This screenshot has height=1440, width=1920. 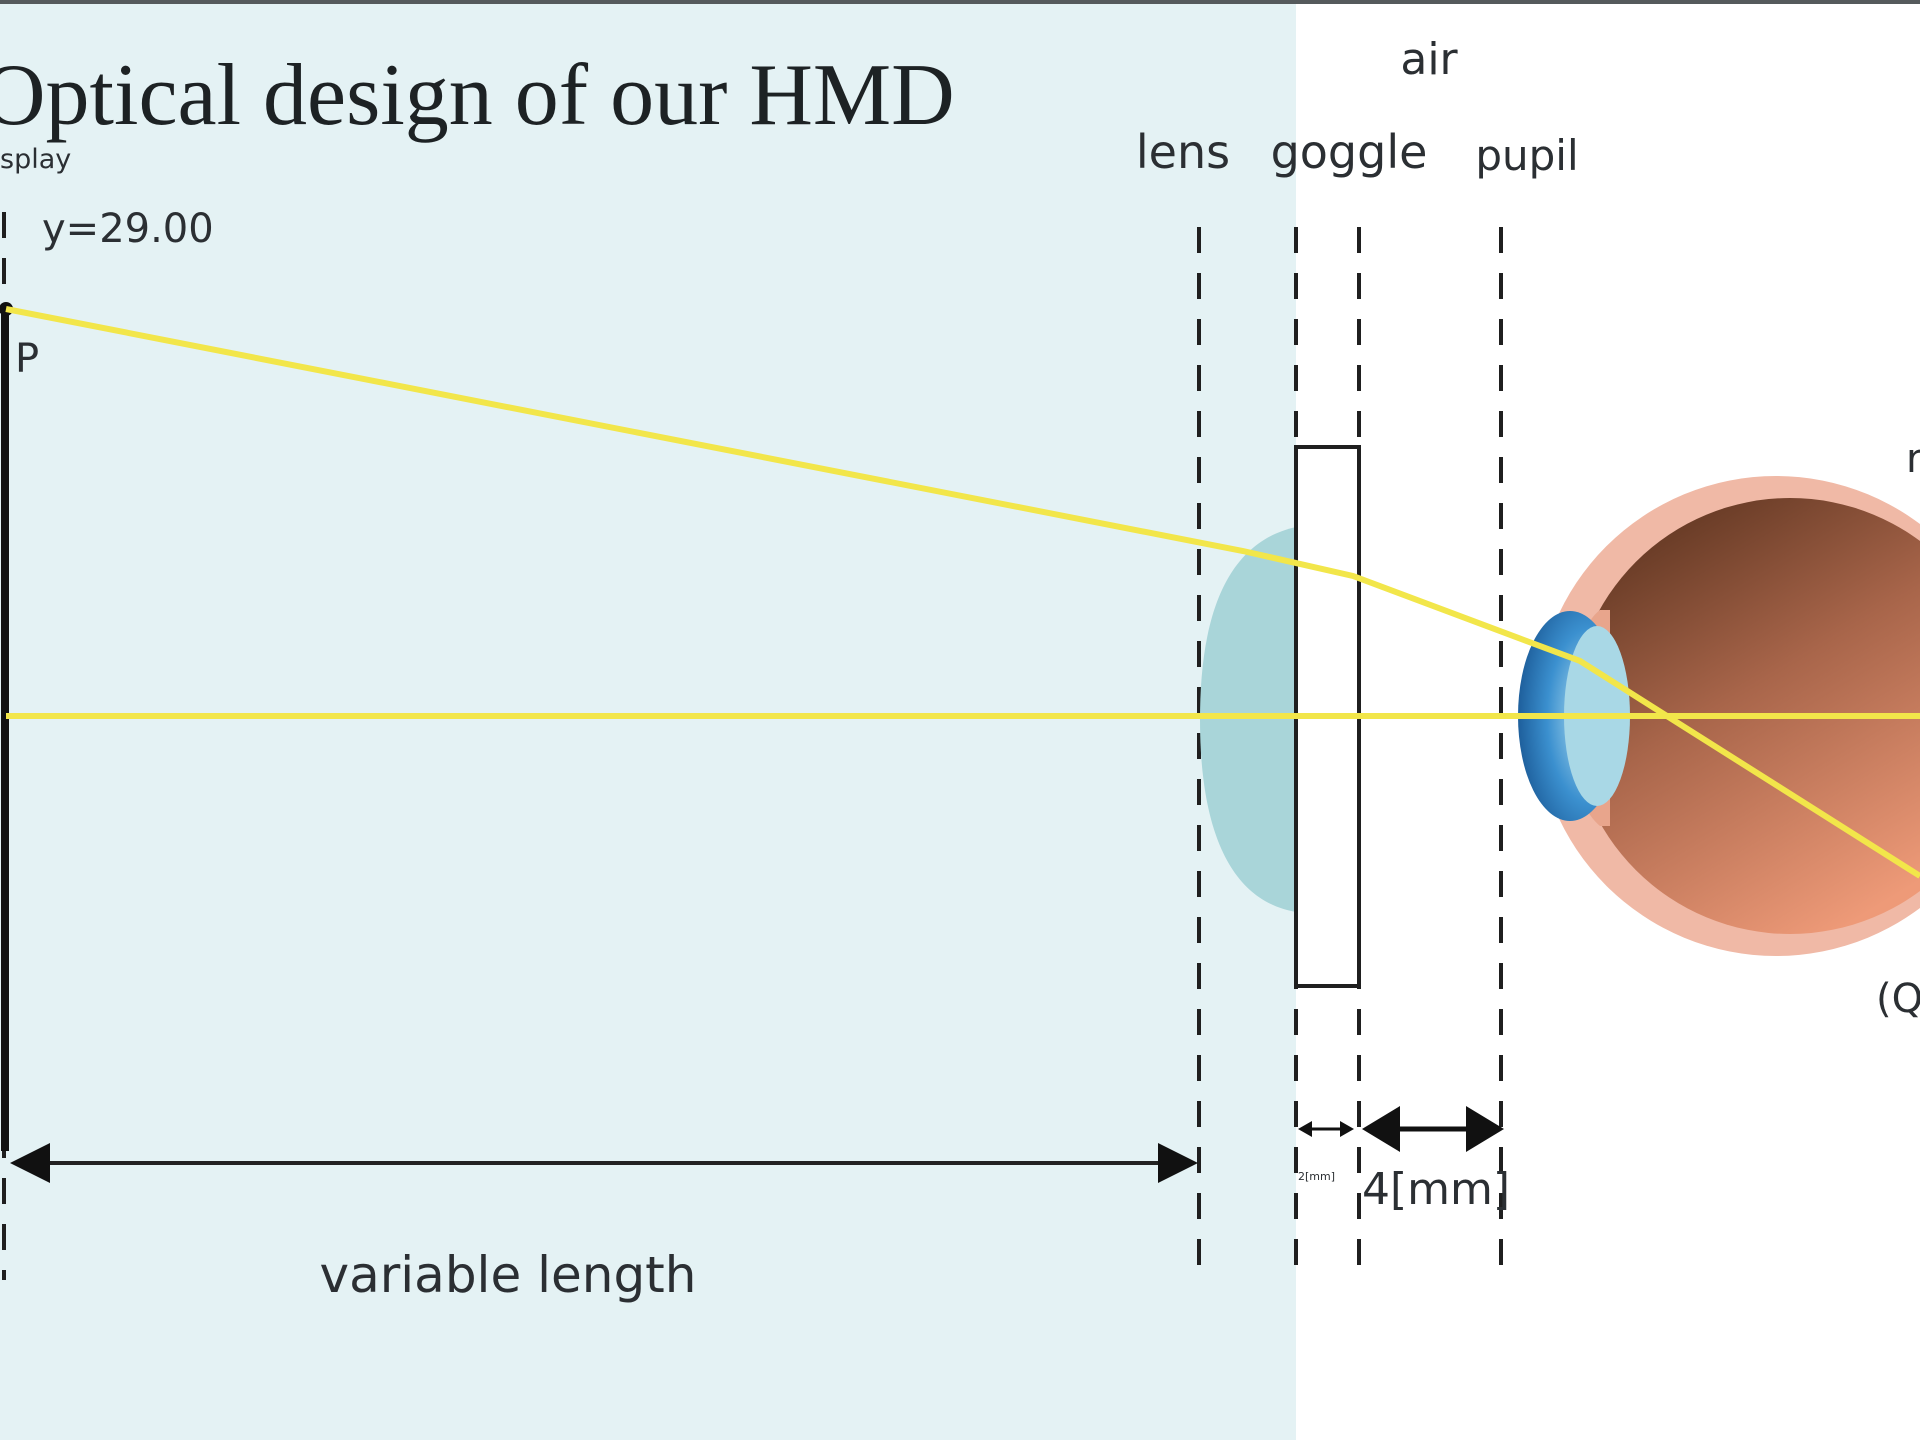 I want to click on retina-label-partial: r, so click(x=1913, y=459).